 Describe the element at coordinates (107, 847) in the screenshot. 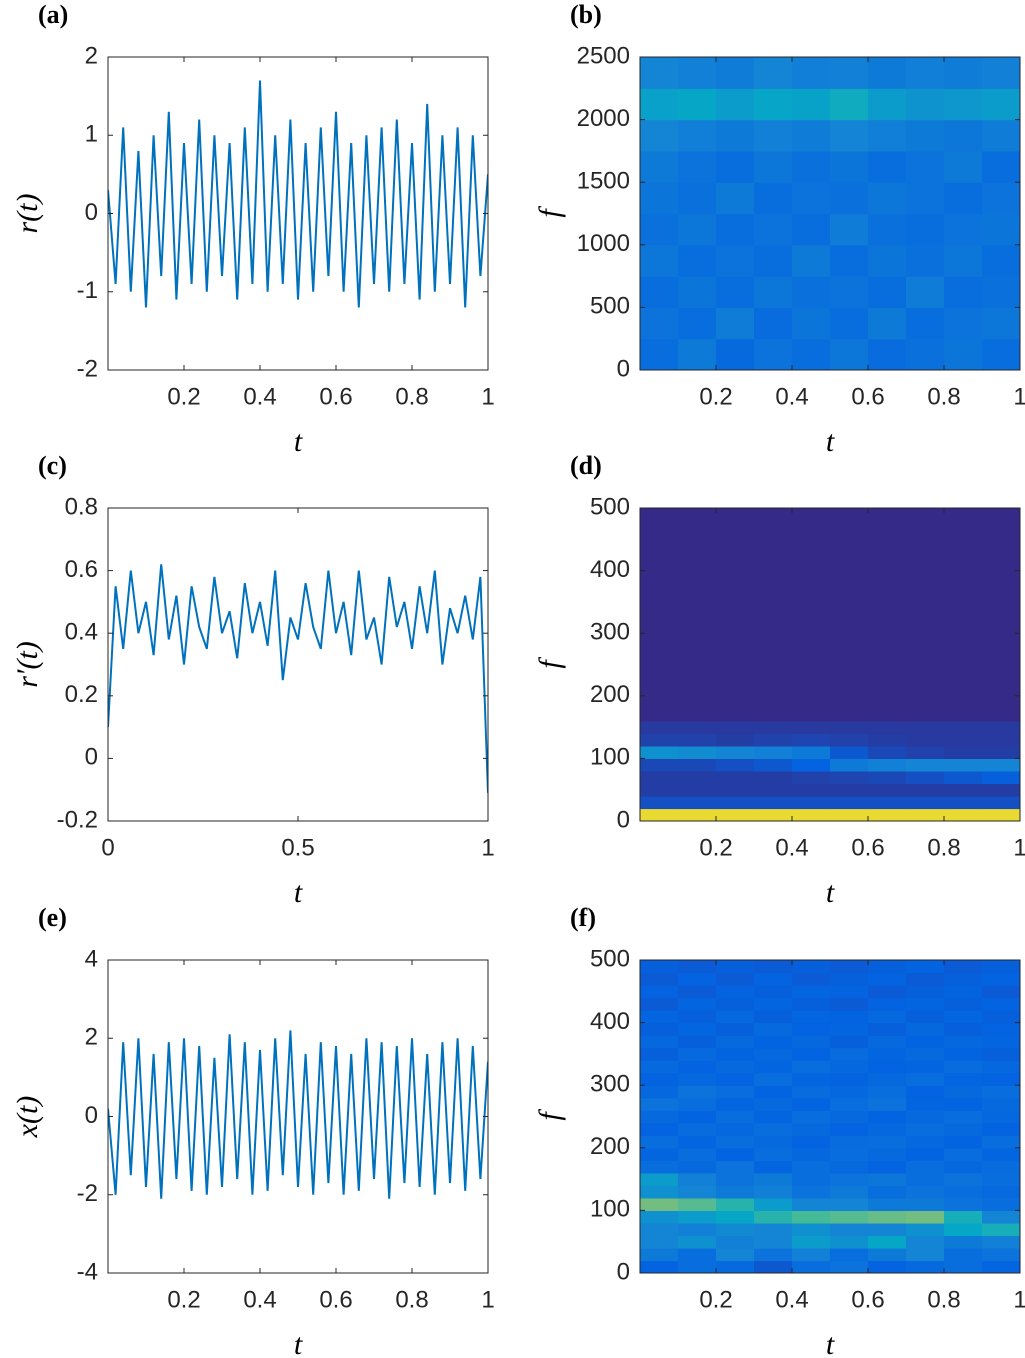

I see `x-tick-label: 0` at that location.